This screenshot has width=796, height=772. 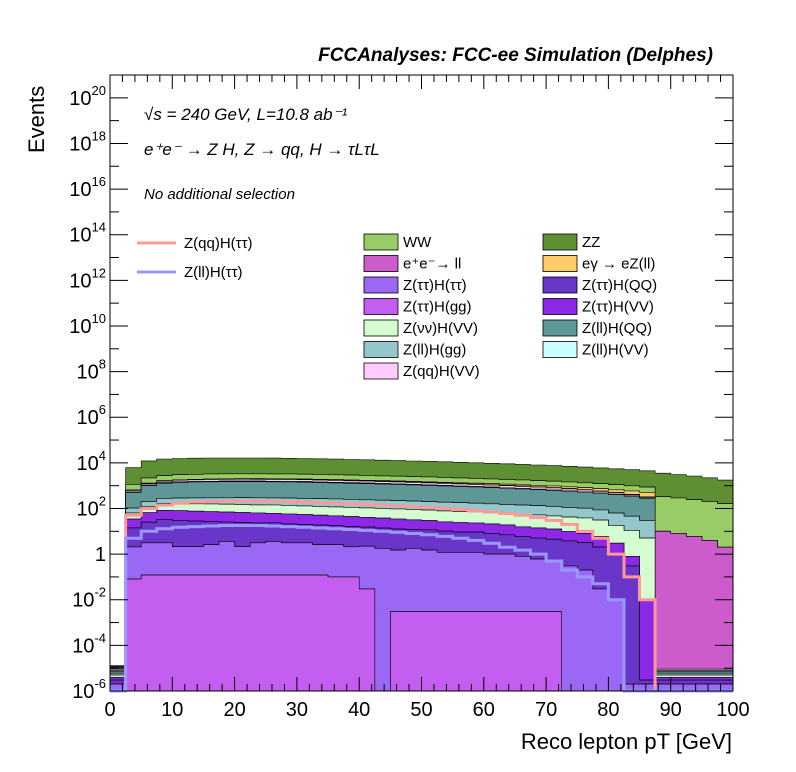 What do you see at coordinates (91, 370) in the screenshot?
I see `y-tick-label: 10⁸` at bounding box center [91, 370].